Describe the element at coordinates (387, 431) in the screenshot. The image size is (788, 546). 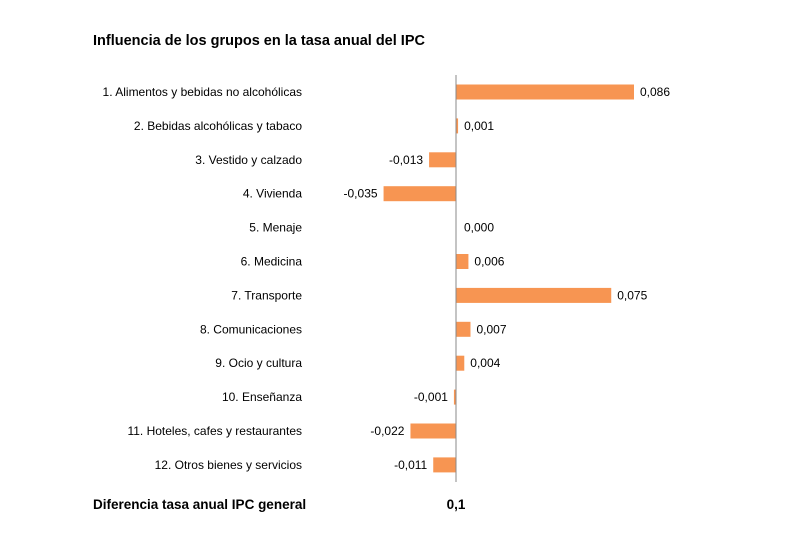
I see `data-label: -0,022` at that location.